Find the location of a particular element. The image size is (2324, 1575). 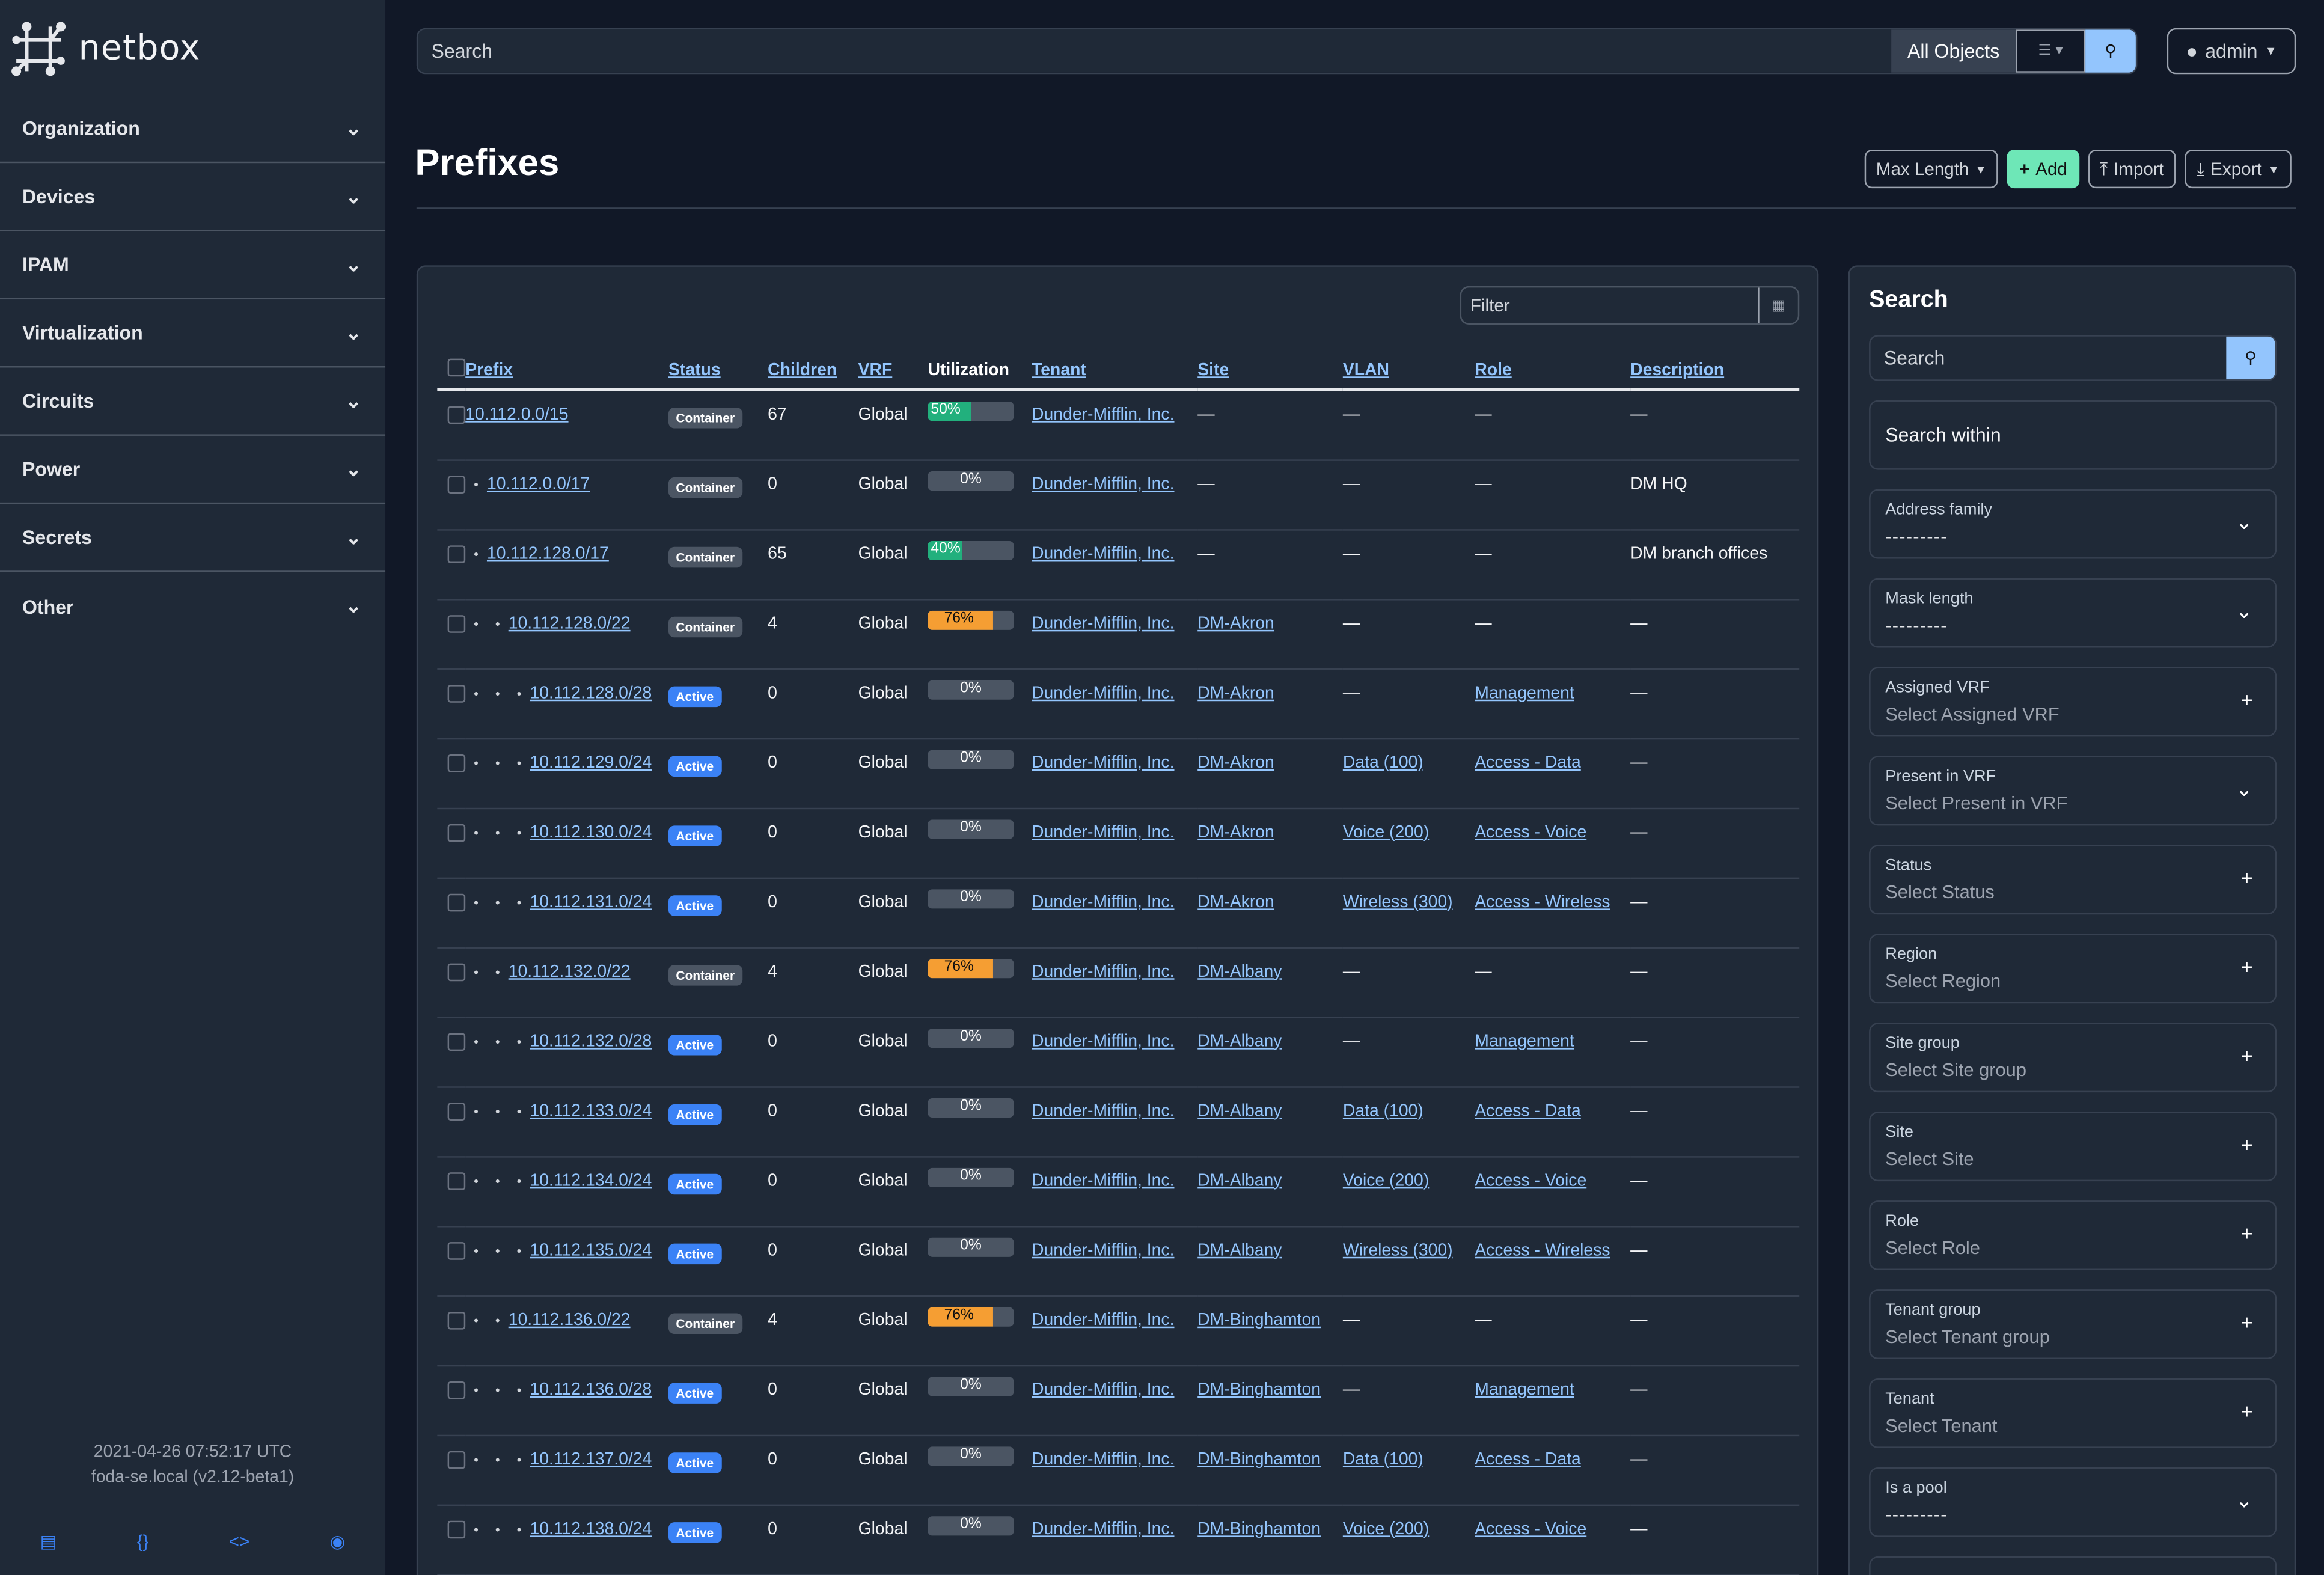

sidebar-item-circuits: Circuits ⌄ is located at coordinates (193, 401).